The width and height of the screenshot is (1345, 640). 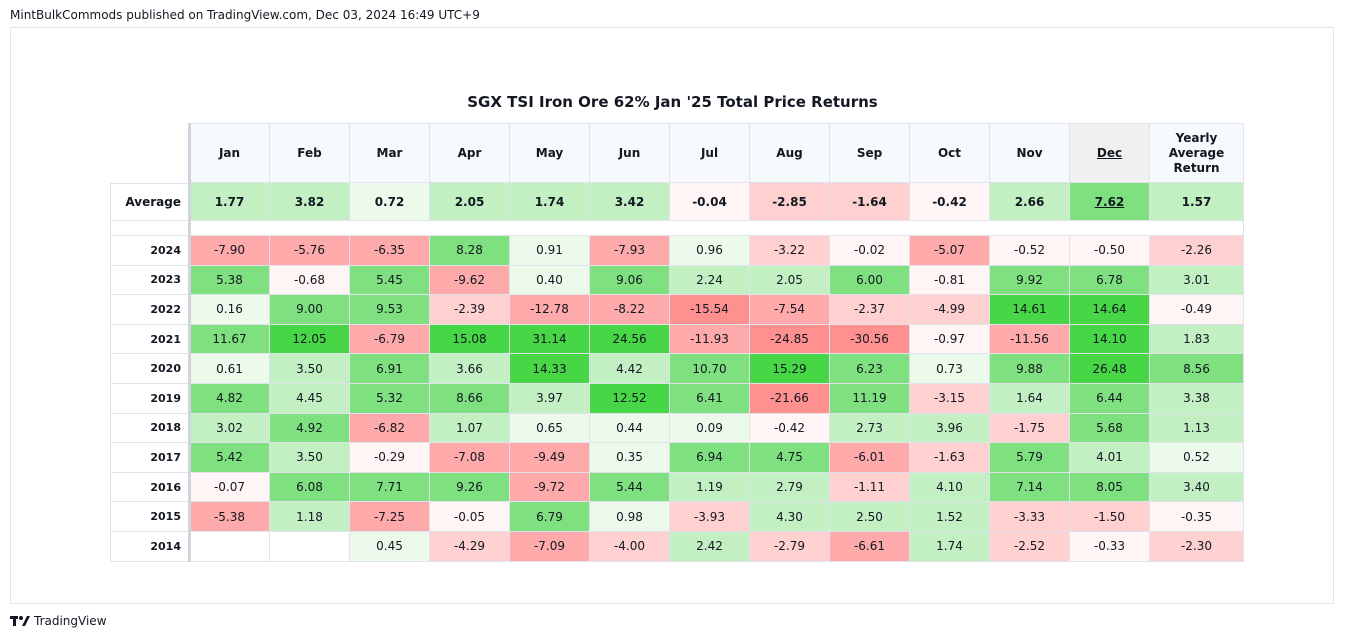 What do you see at coordinates (950, 310) in the screenshot?
I see `return-cell: -4.99` at bounding box center [950, 310].